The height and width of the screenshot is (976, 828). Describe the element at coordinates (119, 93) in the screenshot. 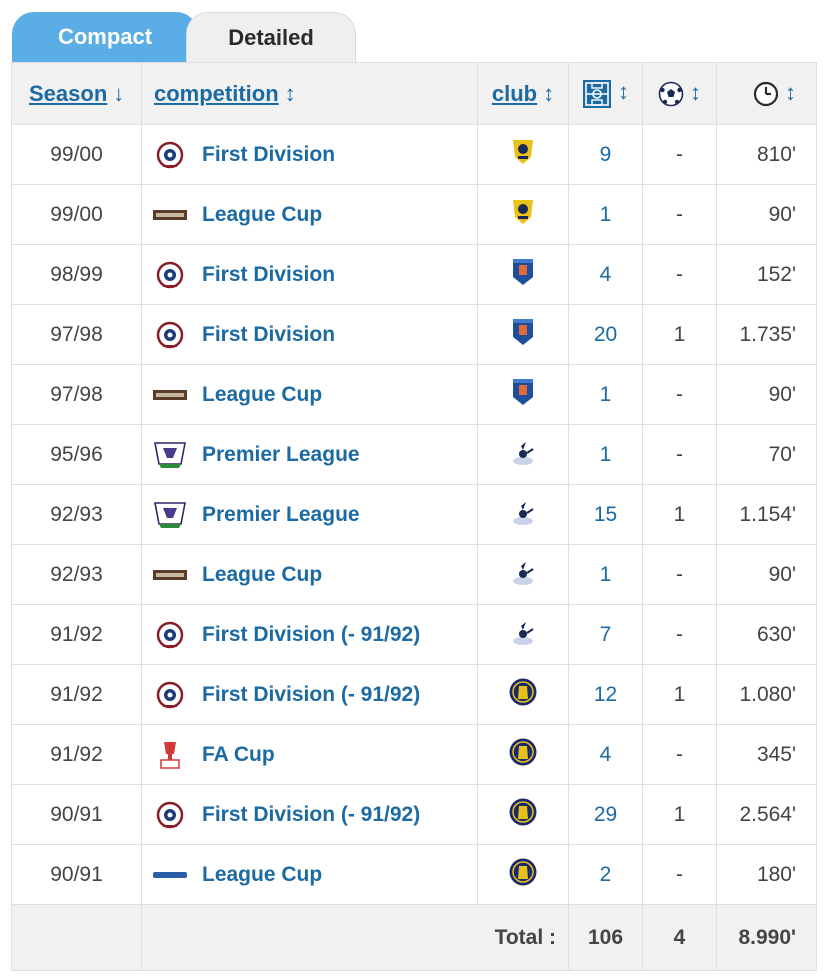

I see `sort-desc-icon: ↓` at that location.